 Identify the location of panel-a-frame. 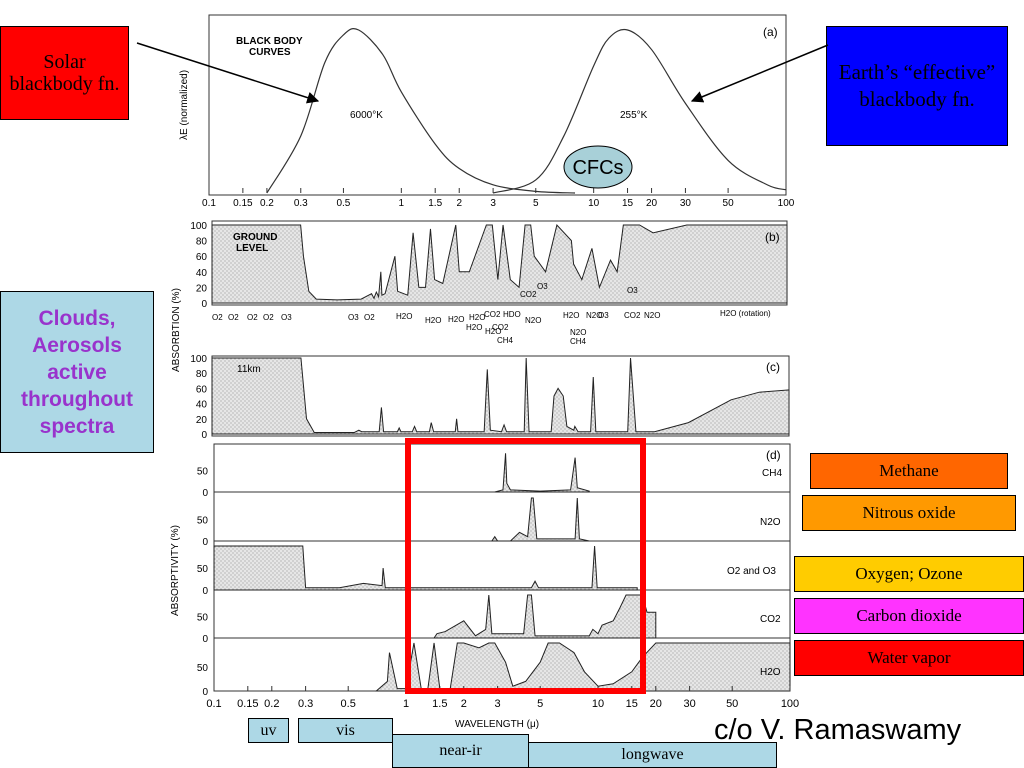
(497, 105).